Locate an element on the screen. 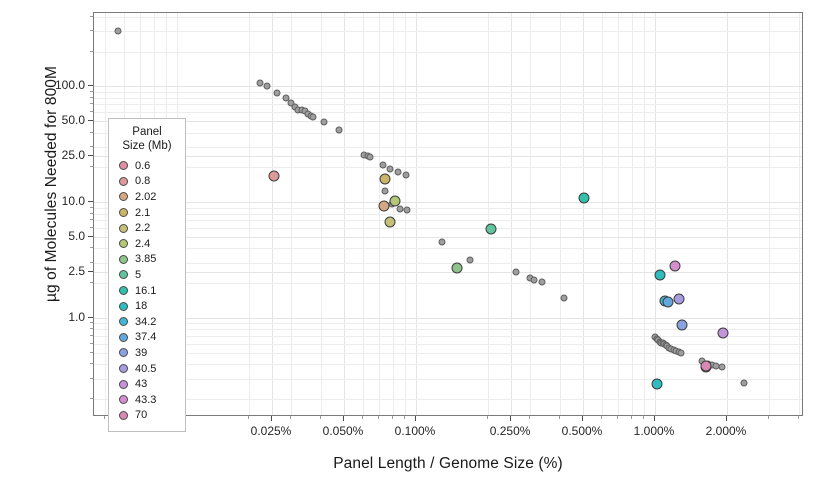 The width and height of the screenshot is (820, 485). legend-item-label: 40.5 is located at coordinates (146, 368).